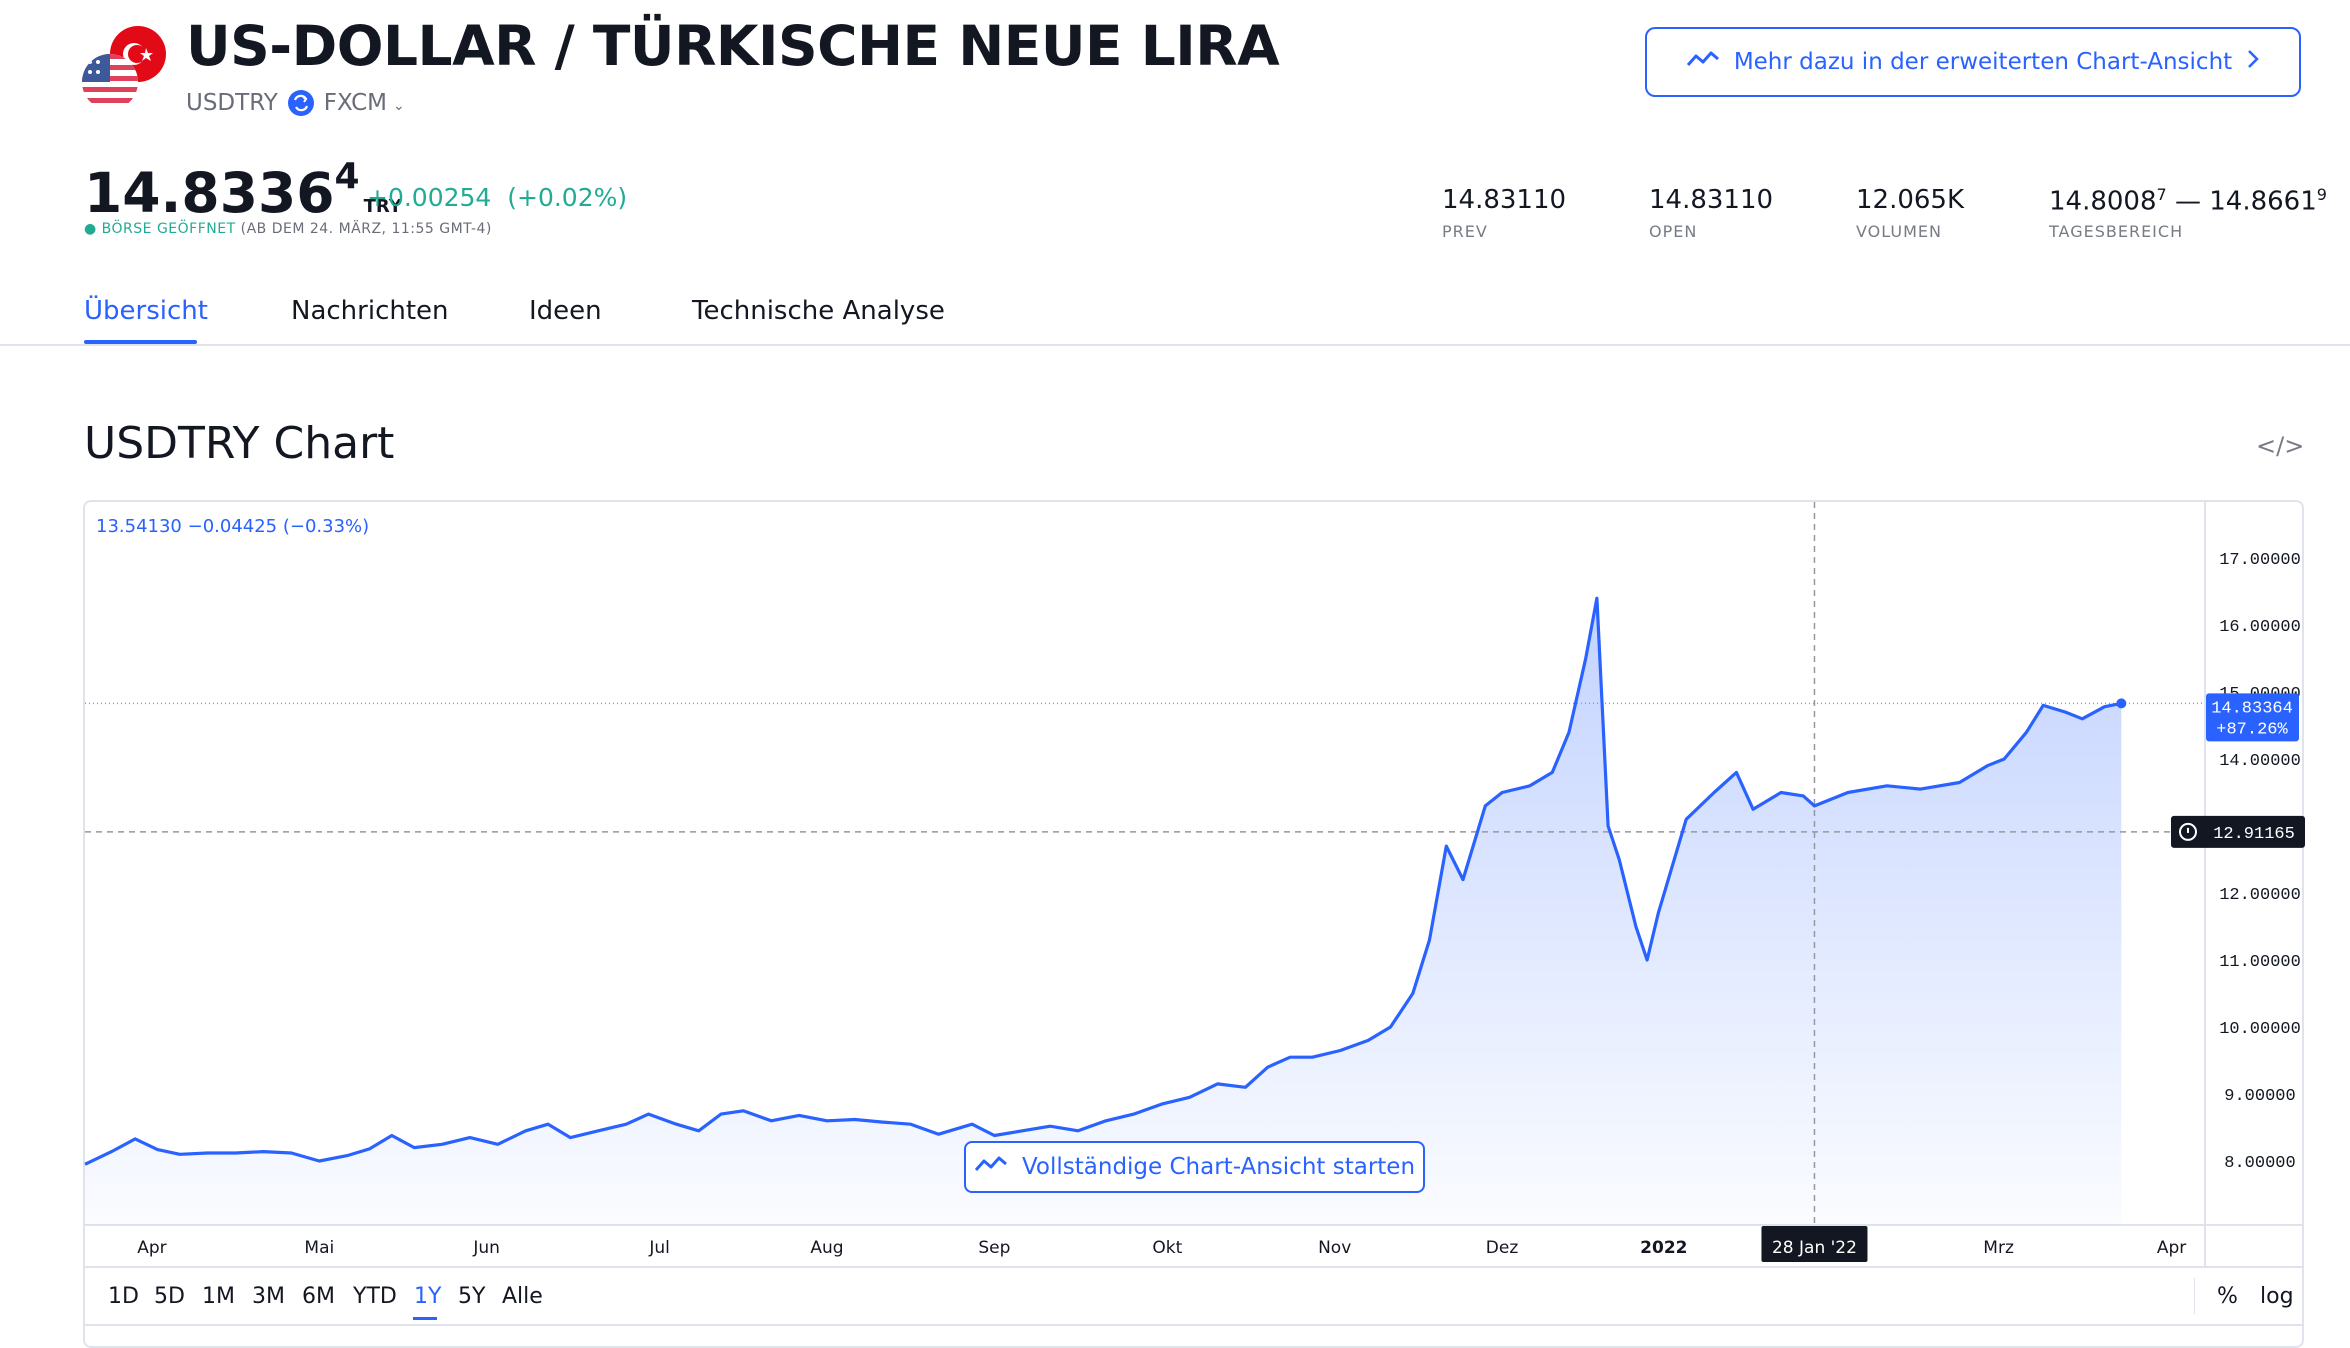 The width and height of the screenshot is (2350, 1348). Describe the element at coordinates (370, 311) in the screenshot. I see `tab-news: Nachrichten` at that location.